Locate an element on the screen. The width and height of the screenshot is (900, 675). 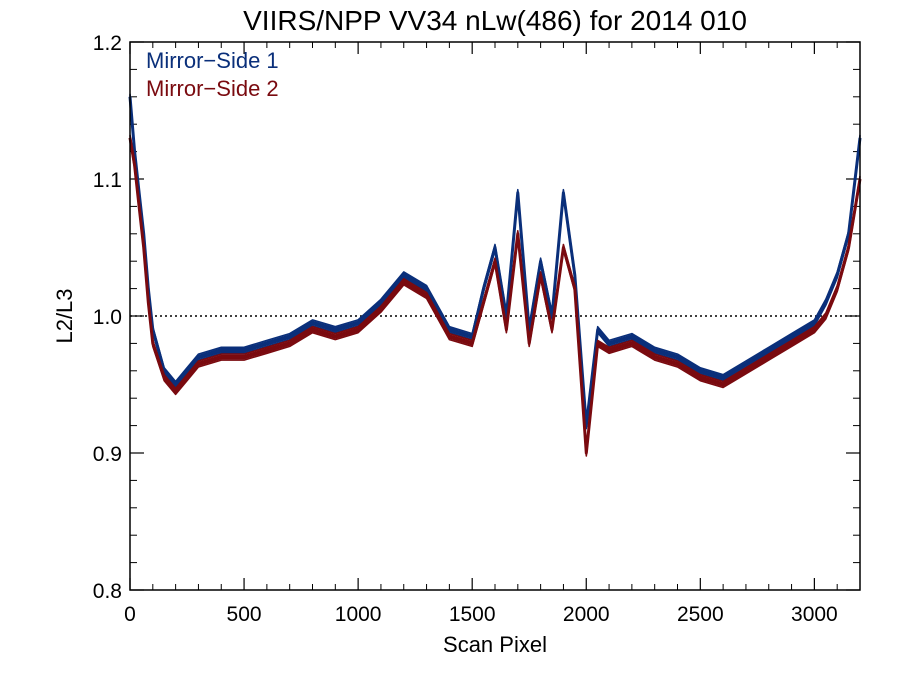
legend-item-mirror-side-1: Mirror−Side 1 is located at coordinates (212, 60).